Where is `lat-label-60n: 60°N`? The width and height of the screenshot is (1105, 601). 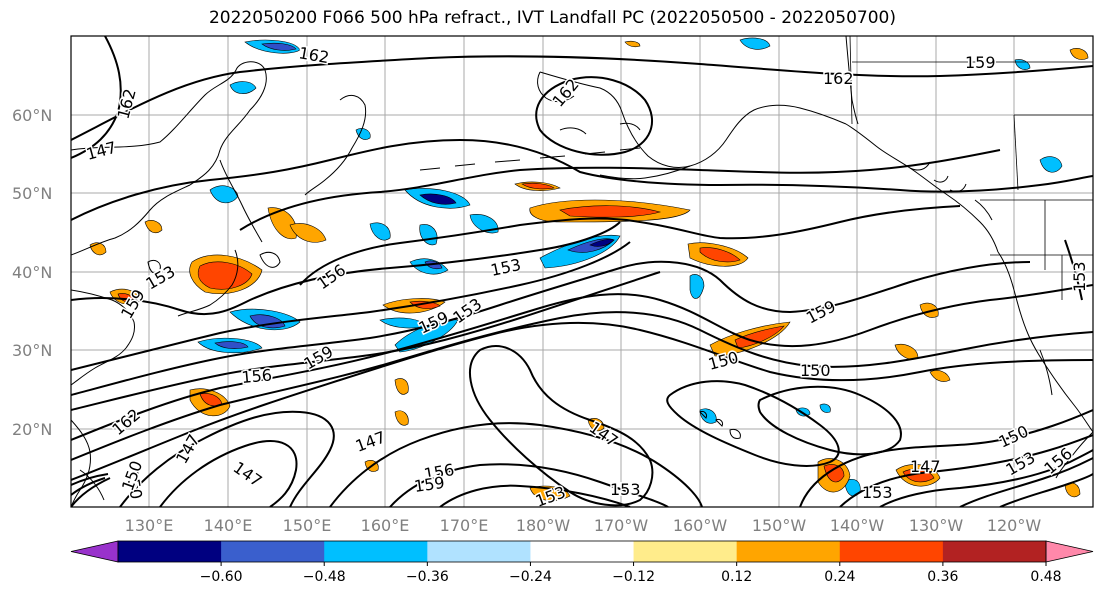 lat-label-60n: 60°N is located at coordinates (32, 115).